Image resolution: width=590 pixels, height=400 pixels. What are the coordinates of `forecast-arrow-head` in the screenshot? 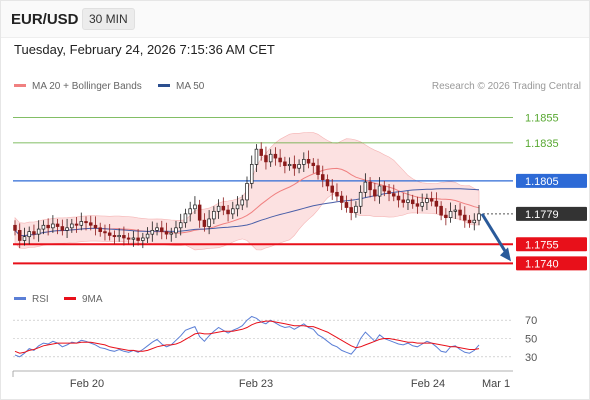 It's located at (505, 254).